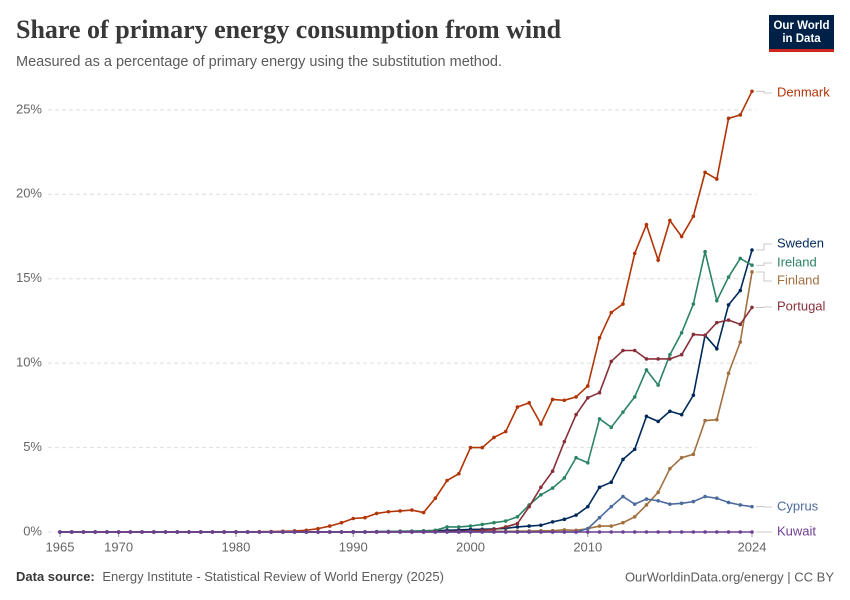 This screenshot has height=600, width=850. What do you see at coordinates (29, 108) in the screenshot?
I see `y-tick-label: 25%` at bounding box center [29, 108].